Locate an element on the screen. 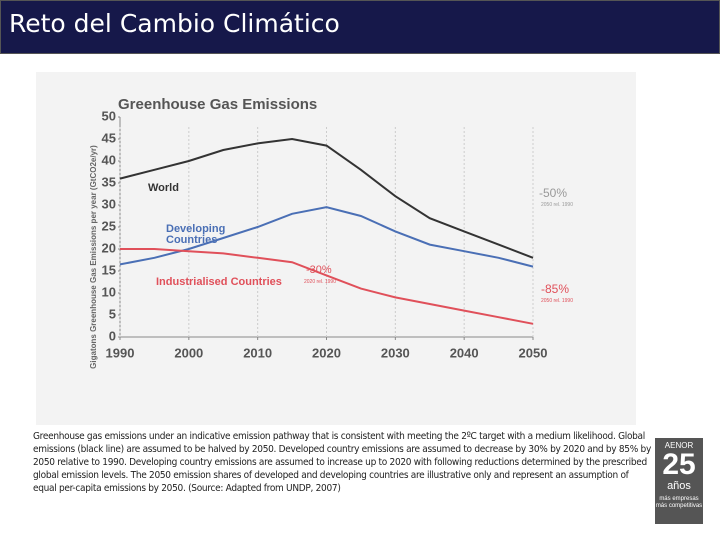  annotation: -30% is located at coordinates (319, 270).